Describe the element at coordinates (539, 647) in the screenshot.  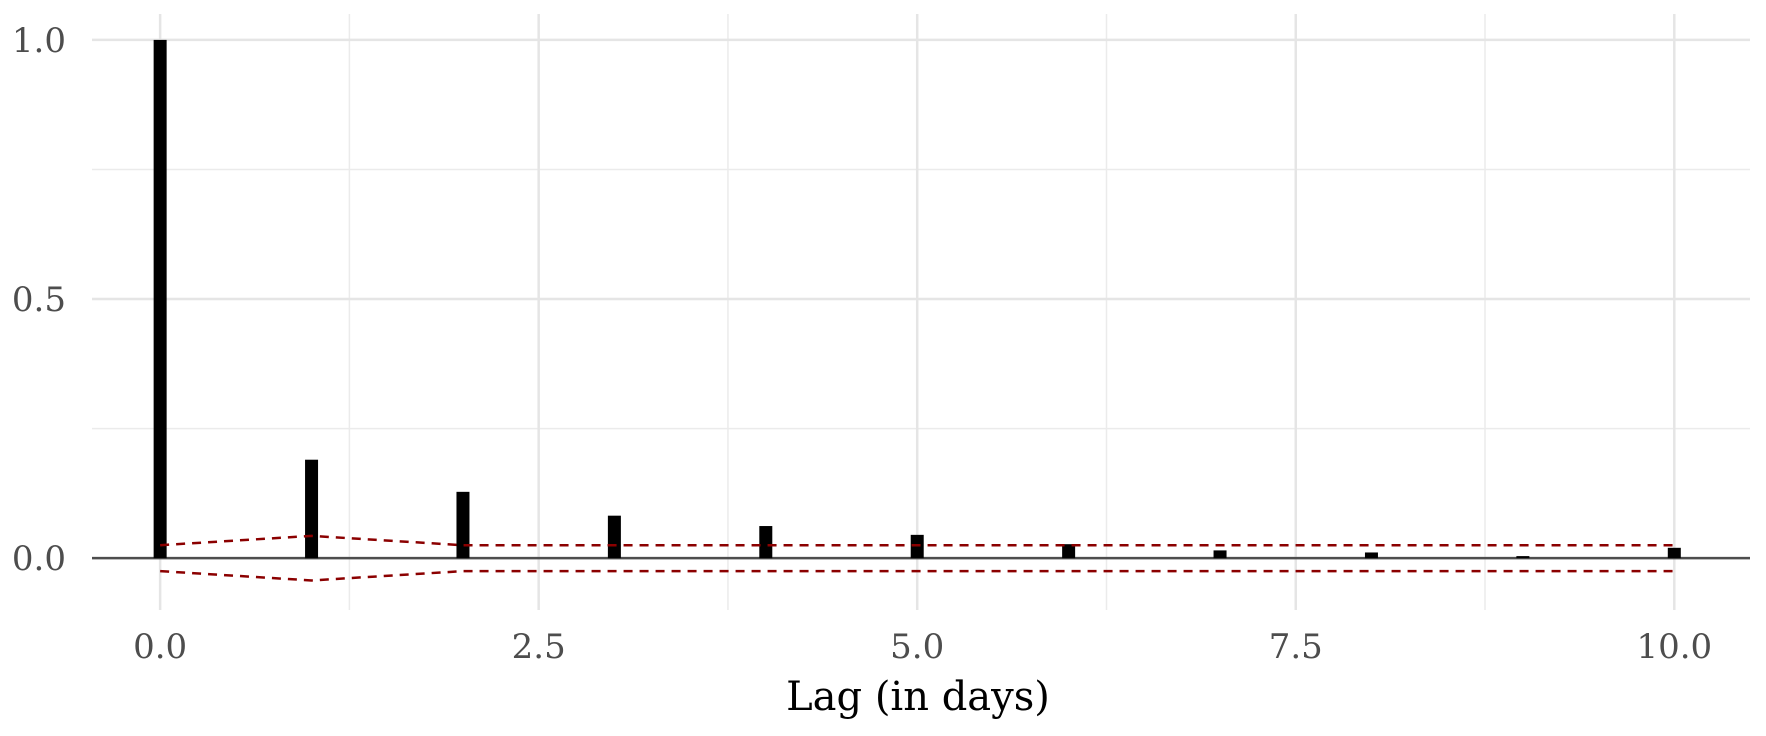
I see `x-tick-label: 2.5` at that location.